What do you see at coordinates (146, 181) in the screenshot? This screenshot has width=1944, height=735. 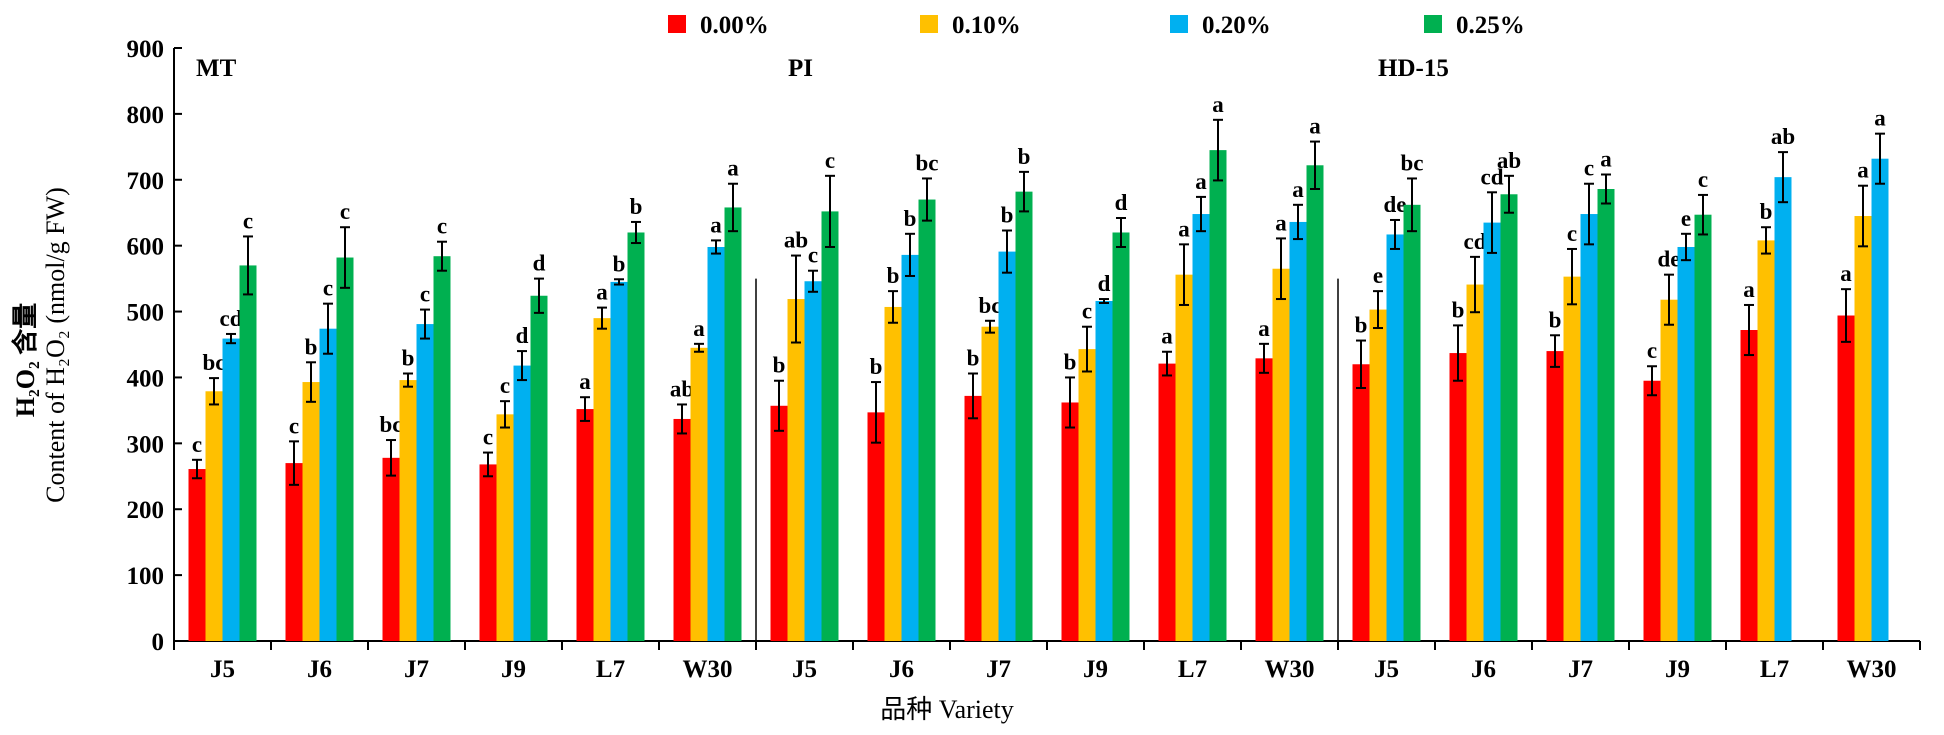 I see `y-tick-label: 700` at bounding box center [146, 181].